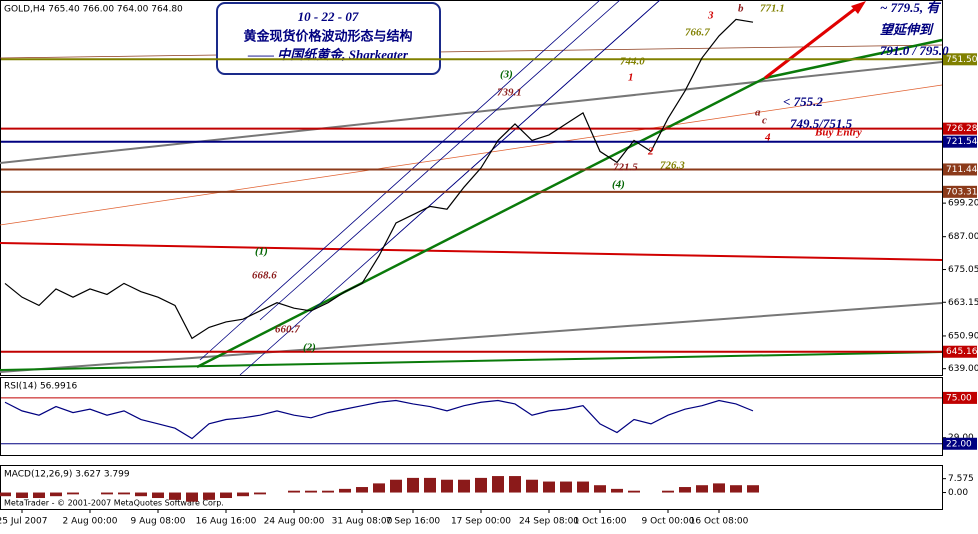  Describe the element at coordinates (772, 9) in the screenshot. I see `annotation: 771.1` at that location.